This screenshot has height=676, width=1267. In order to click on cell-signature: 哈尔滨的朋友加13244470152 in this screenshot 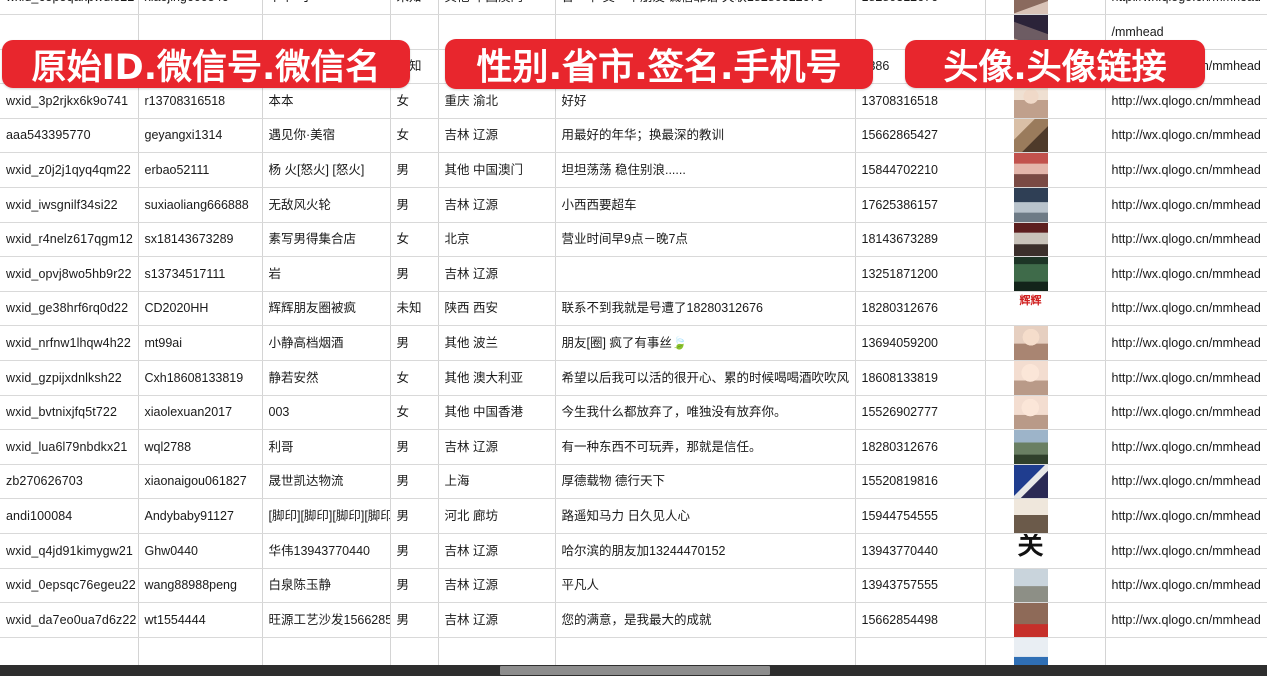, I will do `click(705, 551)`.